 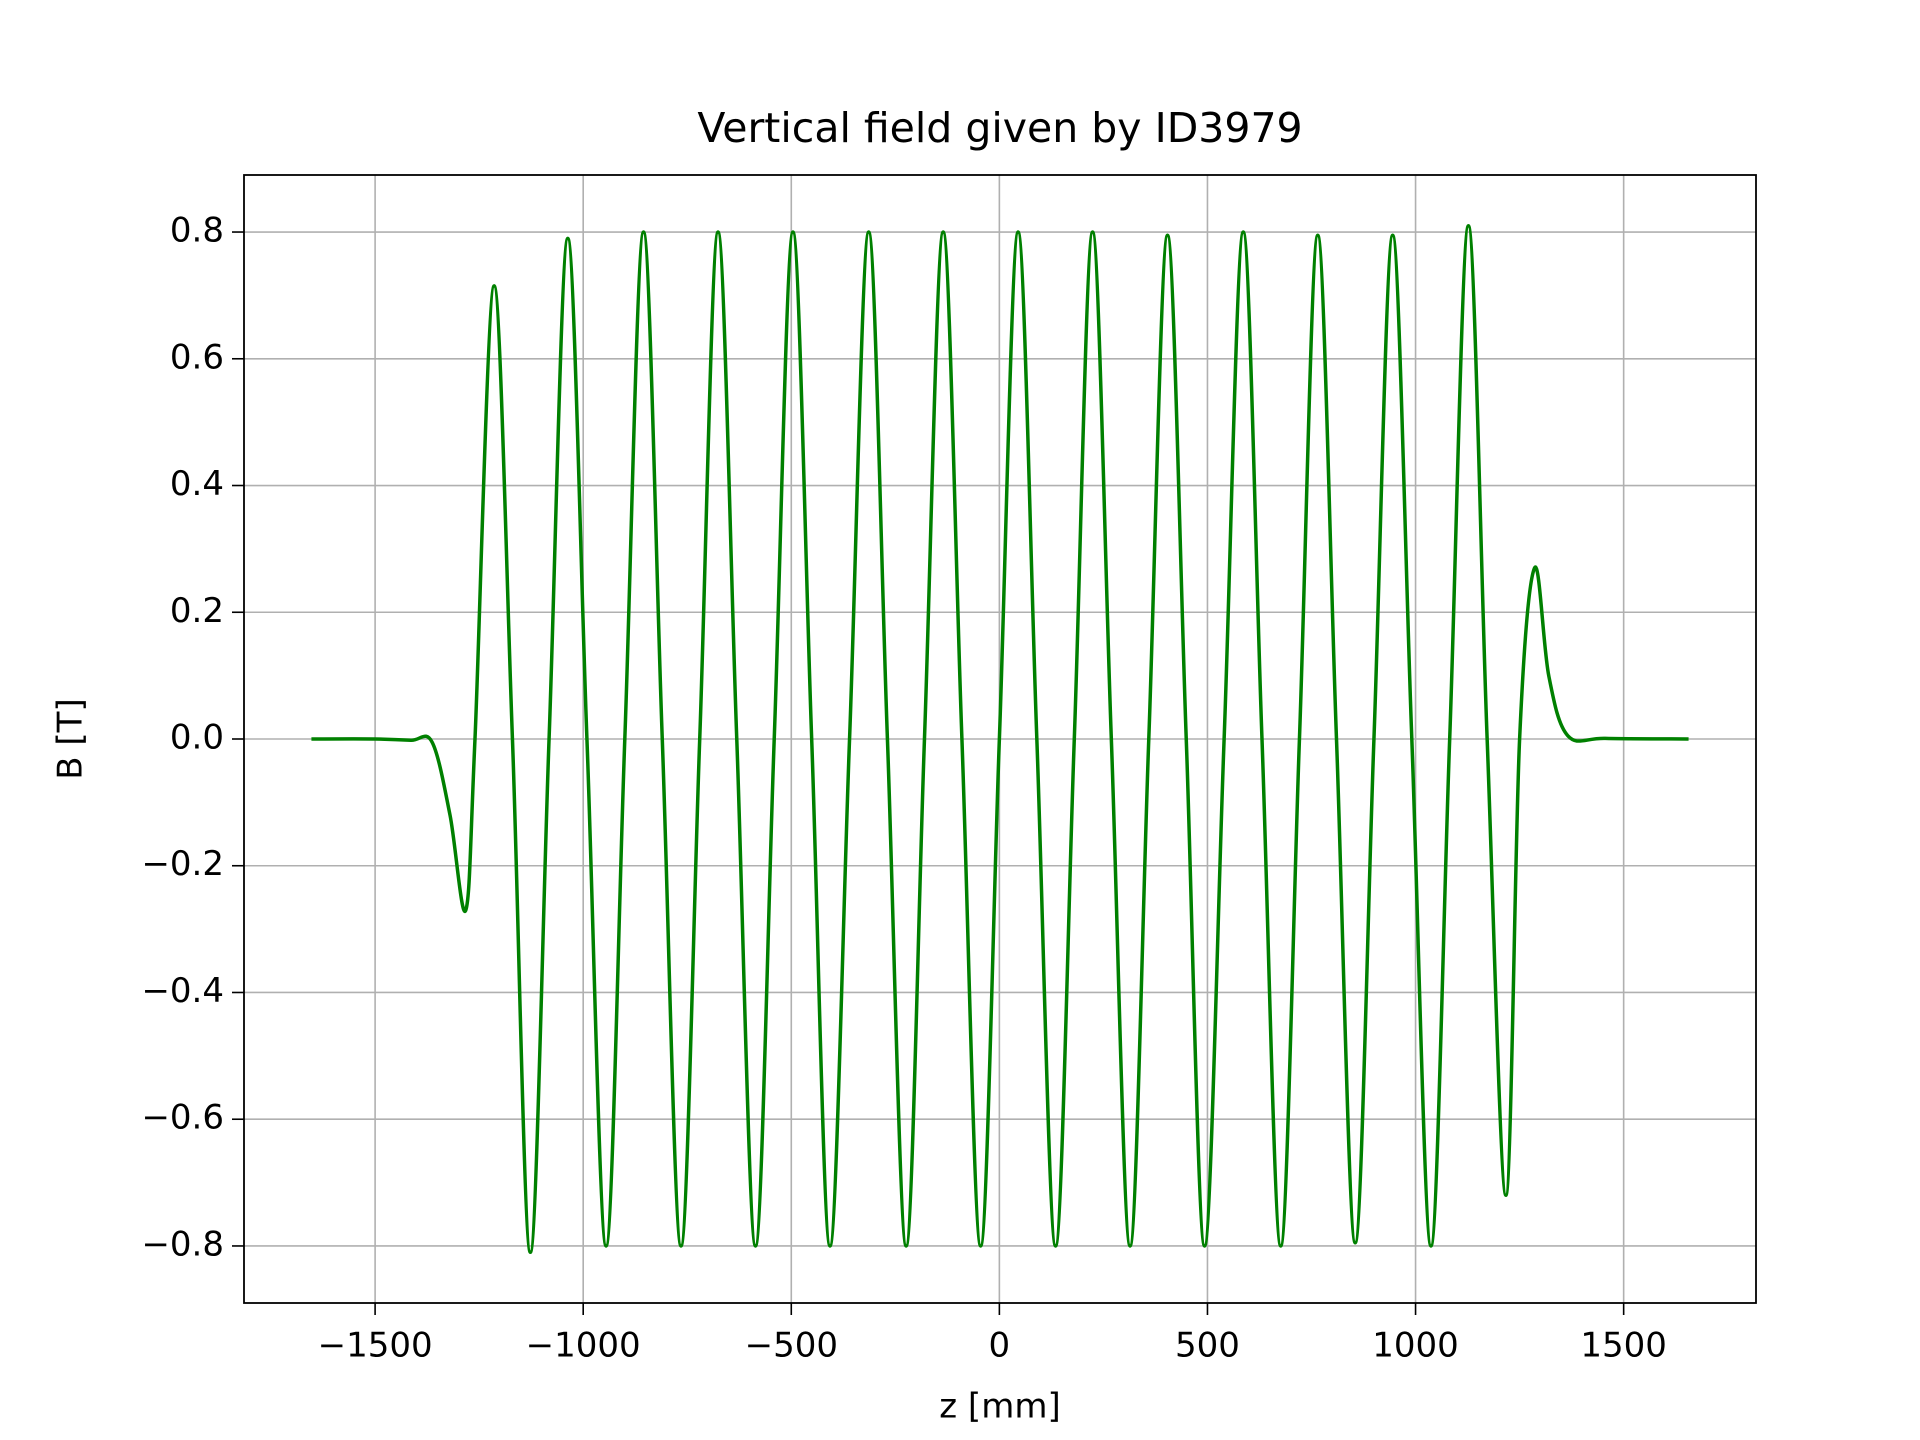 I want to click on x-tick-label: −1500, so click(x=375, y=1346).